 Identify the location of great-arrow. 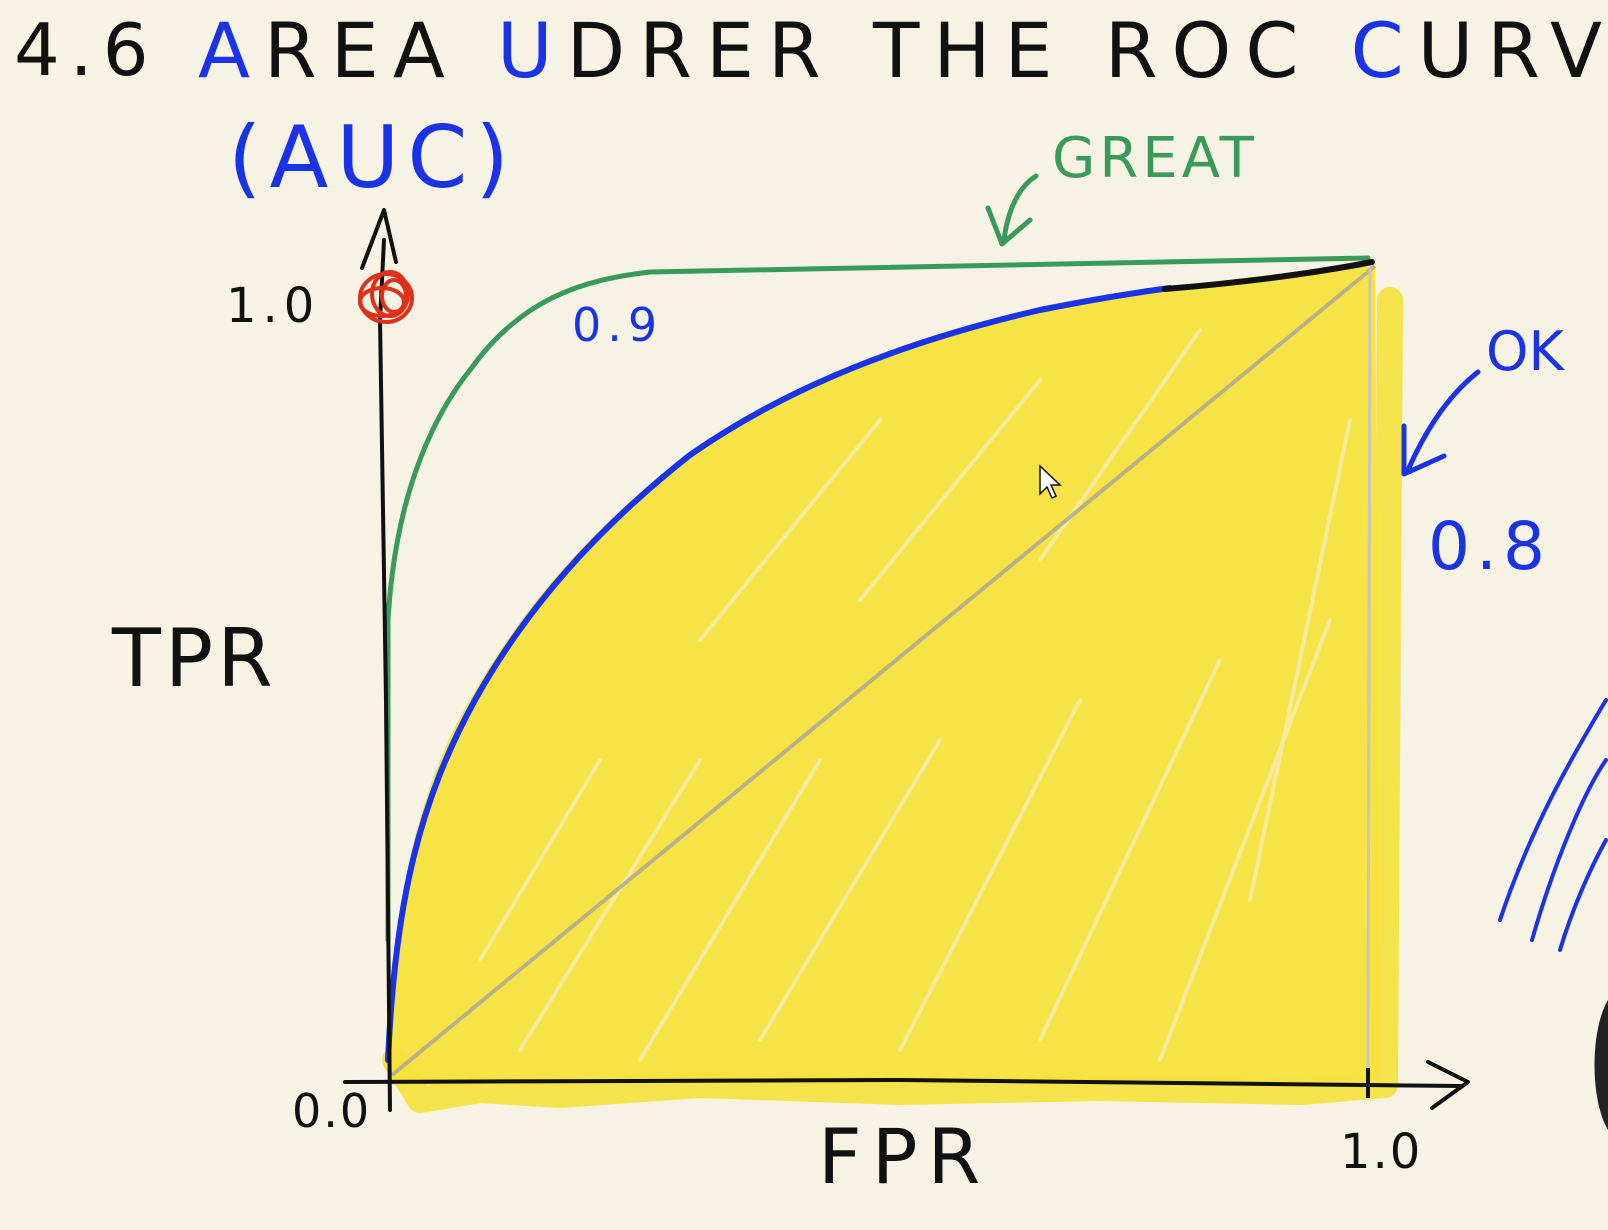
(1012, 210).